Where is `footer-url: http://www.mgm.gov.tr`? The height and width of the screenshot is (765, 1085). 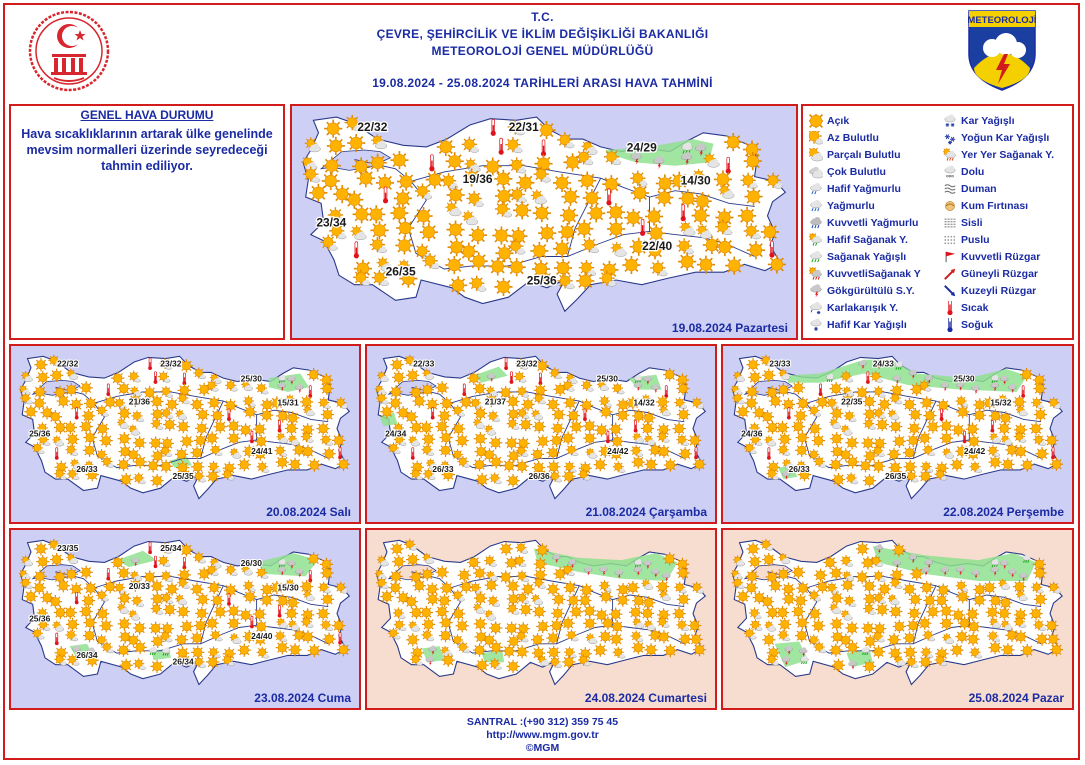 footer-url: http://www.mgm.gov.tr is located at coordinates (542, 735).